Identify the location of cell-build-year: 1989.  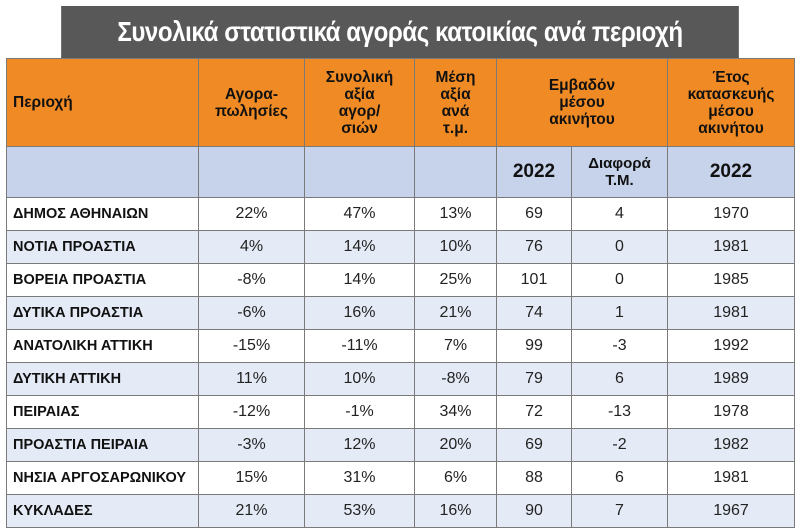
(731, 379).